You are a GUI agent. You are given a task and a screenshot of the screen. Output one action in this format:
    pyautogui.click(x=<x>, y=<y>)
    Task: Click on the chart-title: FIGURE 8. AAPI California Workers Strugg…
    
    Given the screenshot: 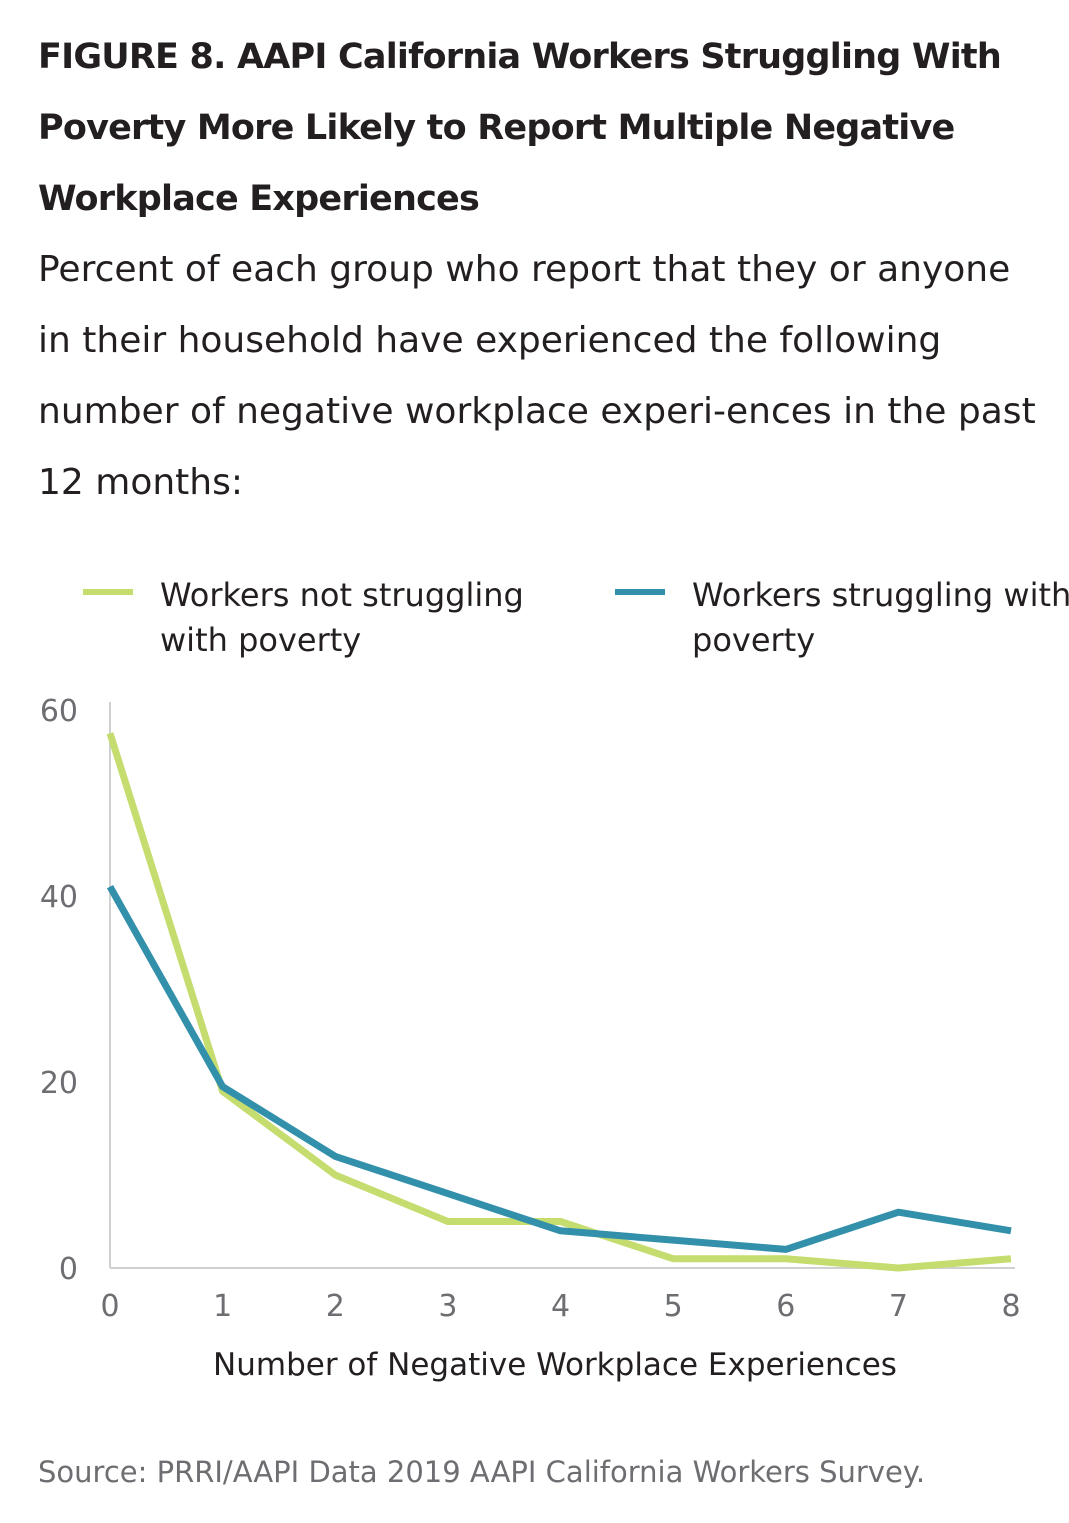 What is the action you would take?
    pyautogui.click(x=520, y=128)
    